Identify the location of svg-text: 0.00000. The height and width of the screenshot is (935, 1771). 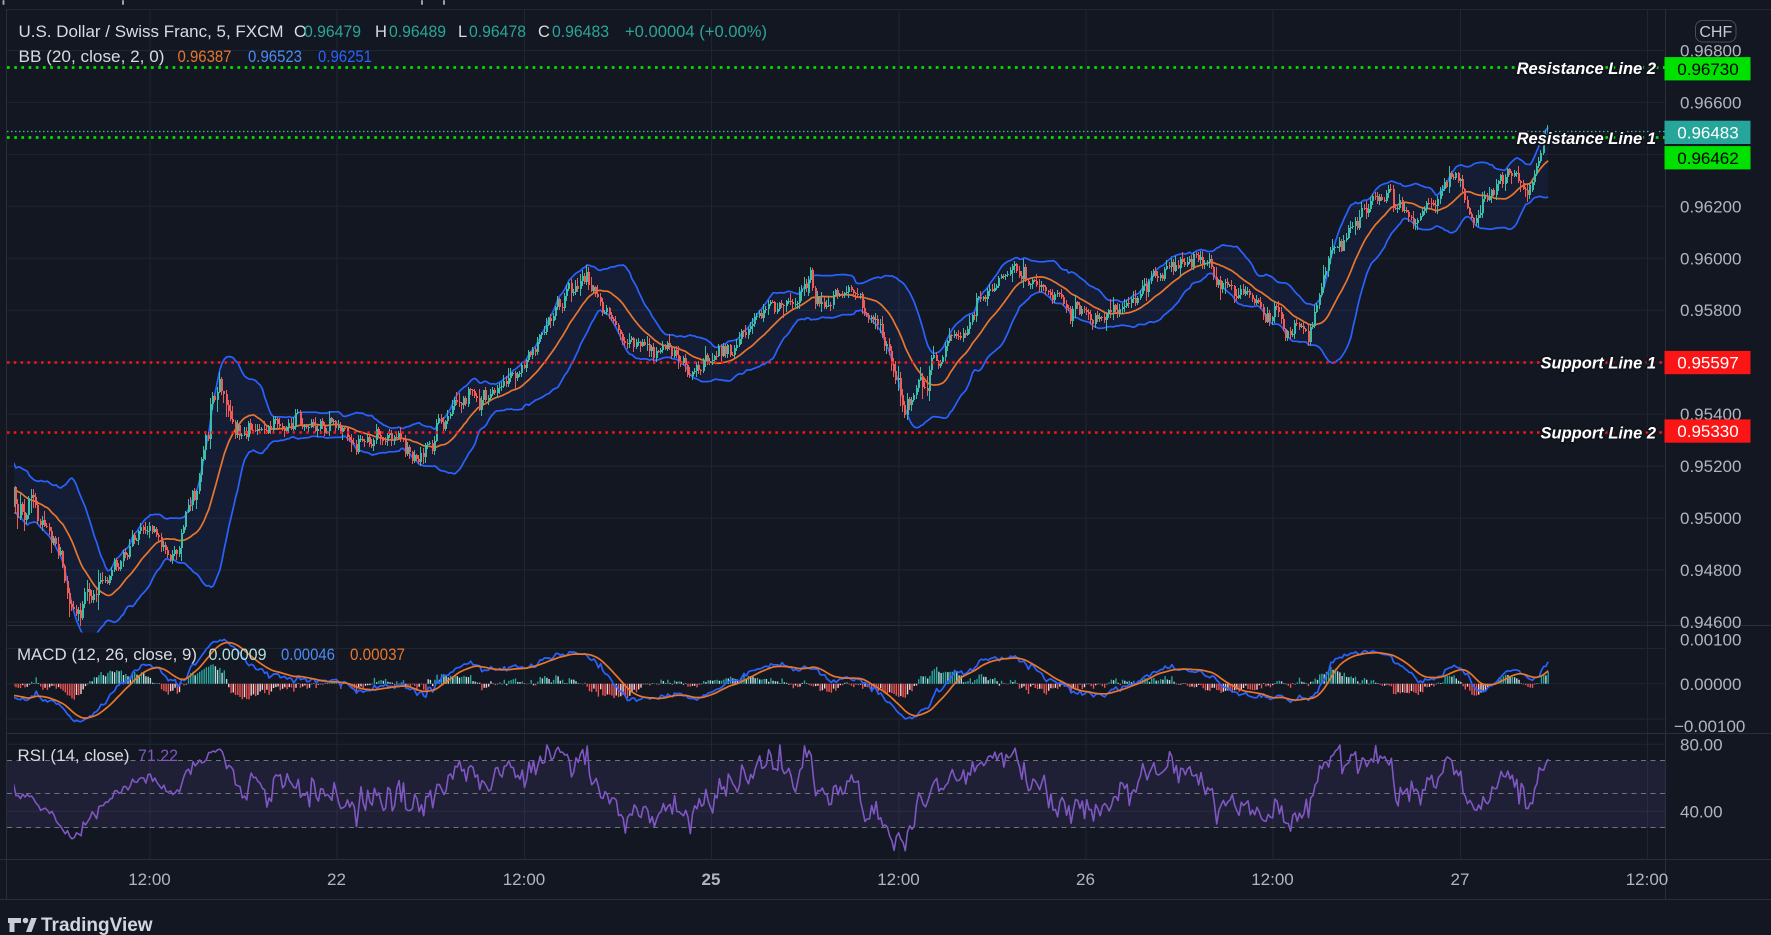
(1710, 684).